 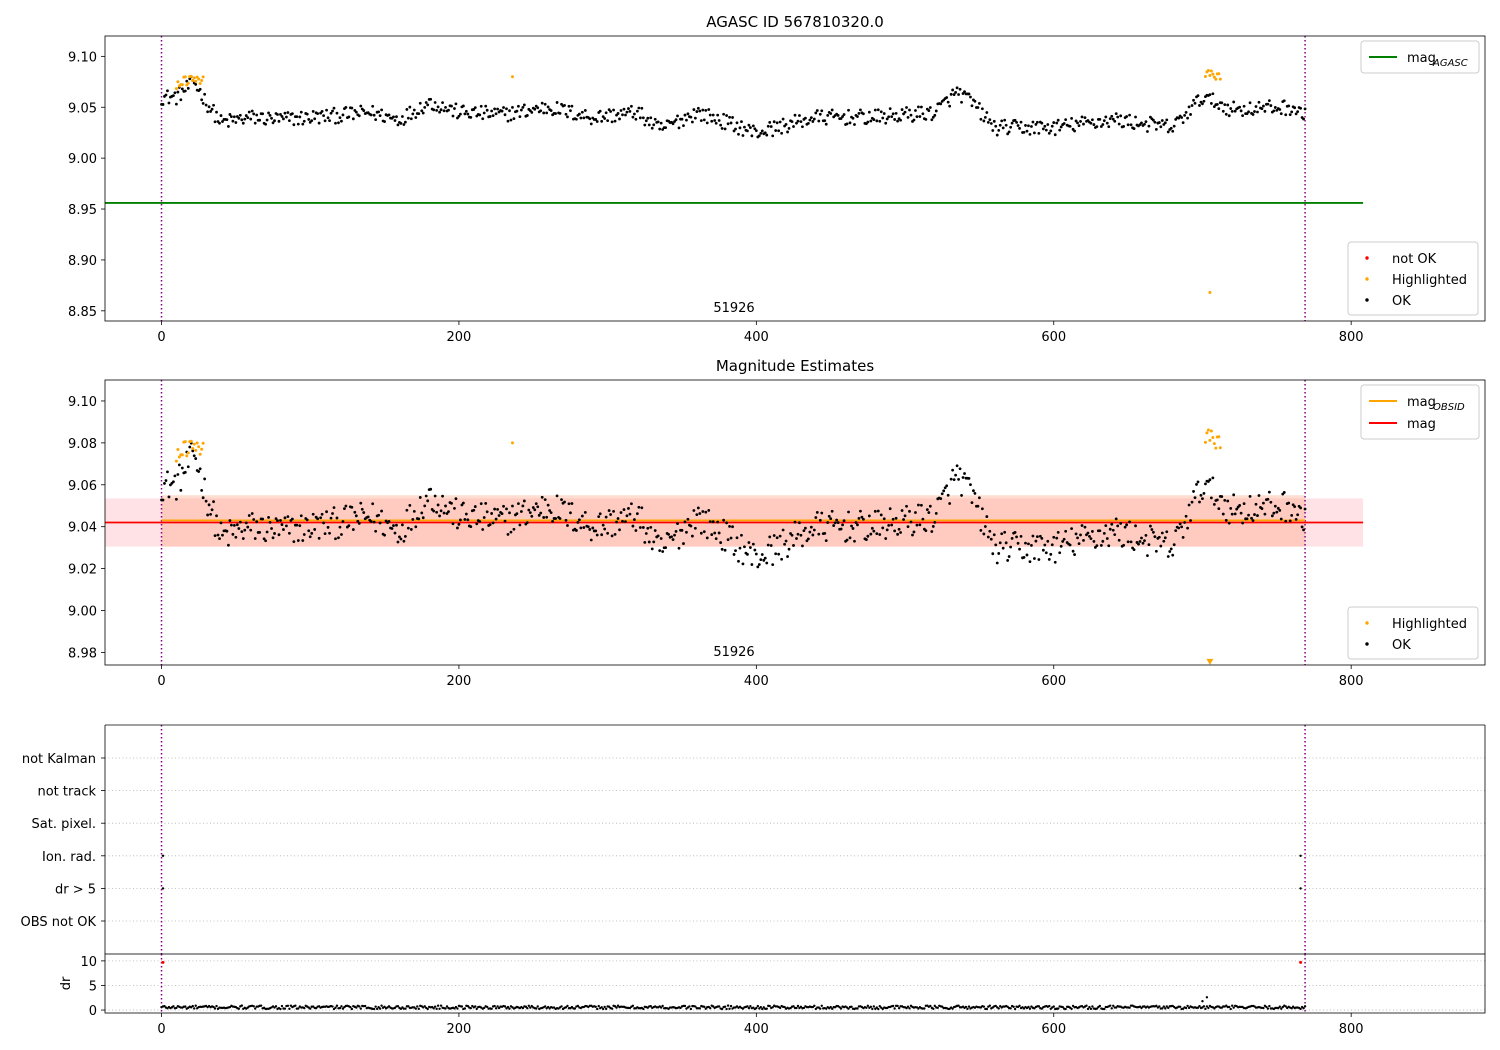 I want to click on flag-category-label: not track, so click(x=66, y=792).